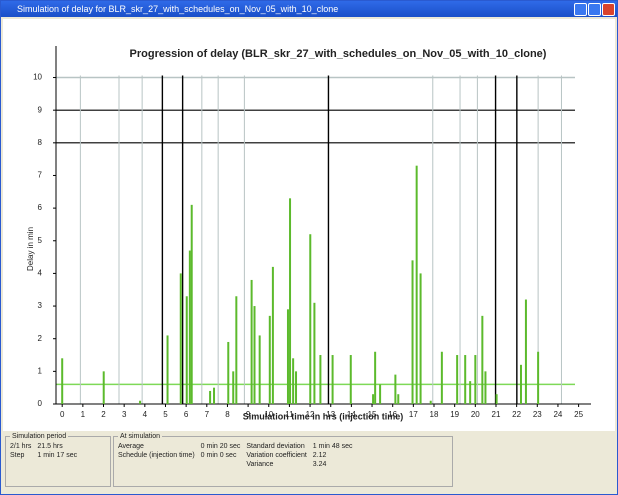  Describe the element at coordinates (260, 464) in the screenshot. I see `stats-cell: Variance` at that location.